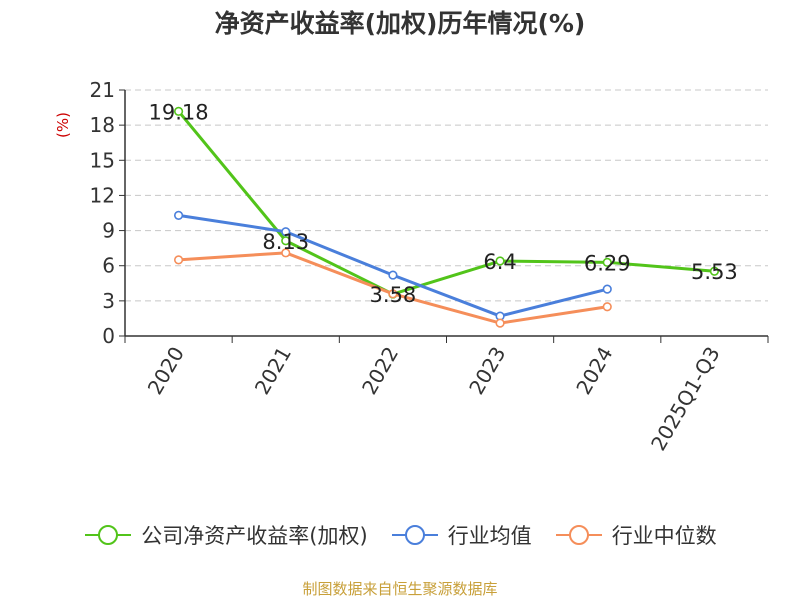 The width and height of the screenshot is (800, 600). I want to click on data-label: 5.53, so click(714, 272).